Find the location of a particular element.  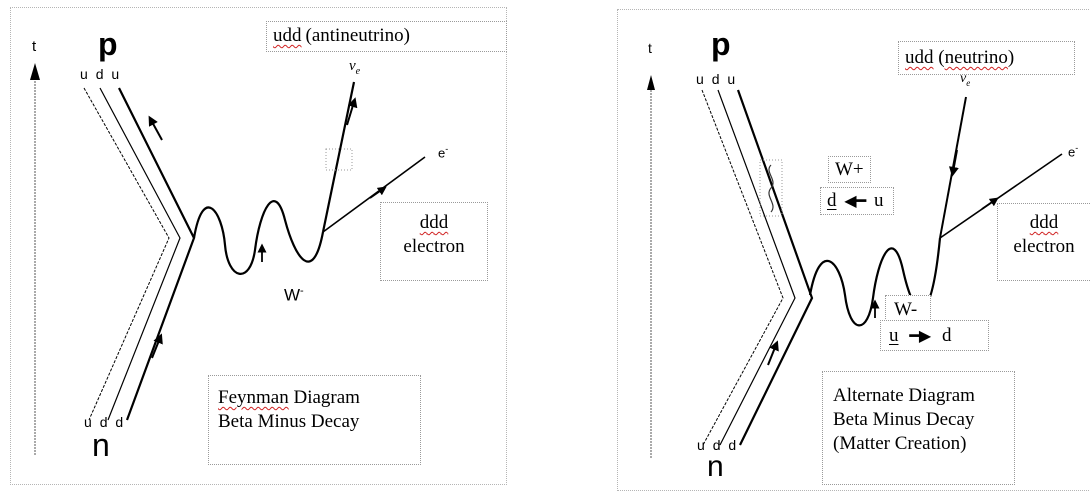

right-neutron-label: n is located at coordinates (715, 466).